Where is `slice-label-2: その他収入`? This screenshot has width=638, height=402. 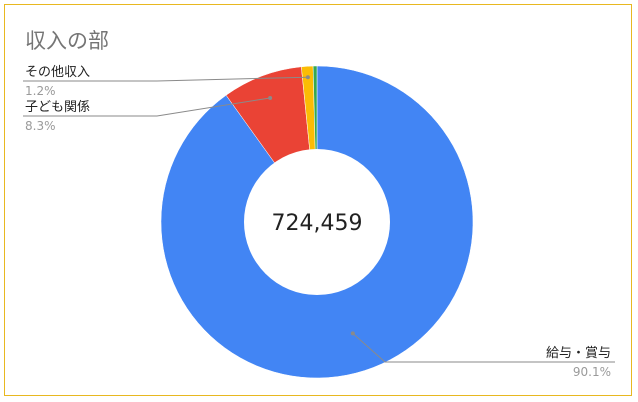
slice-label-2: その他収入 is located at coordinates (57, 72).